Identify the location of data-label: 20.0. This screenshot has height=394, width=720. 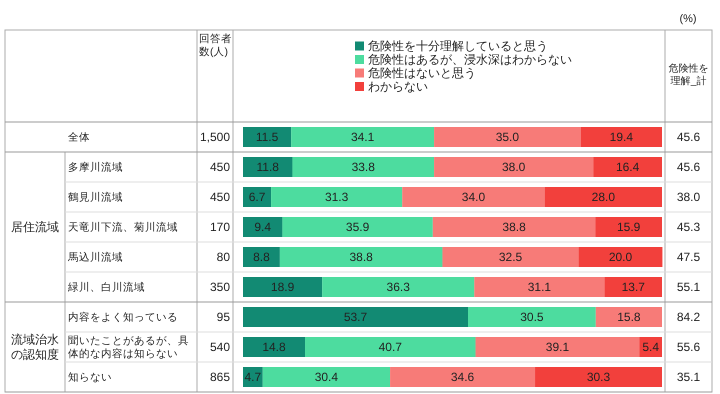
(620, 257).